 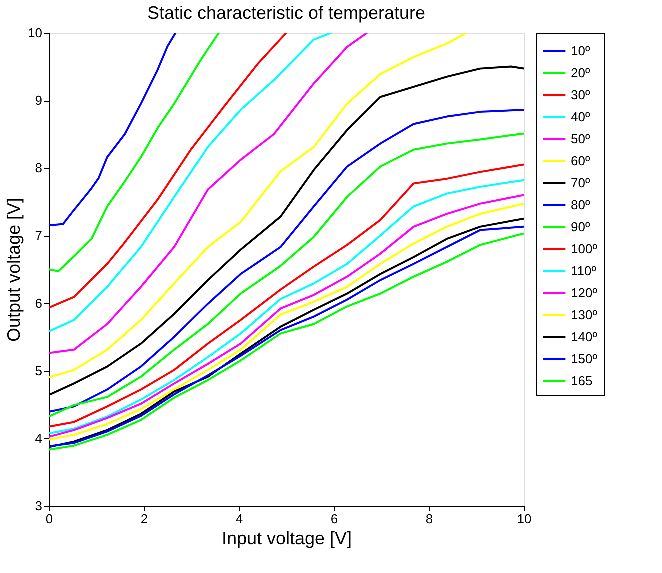 What do you see at coordinates (584, 293) in the screenshot?
I see `legend-label: 120º` at bounding box center [584, 293].